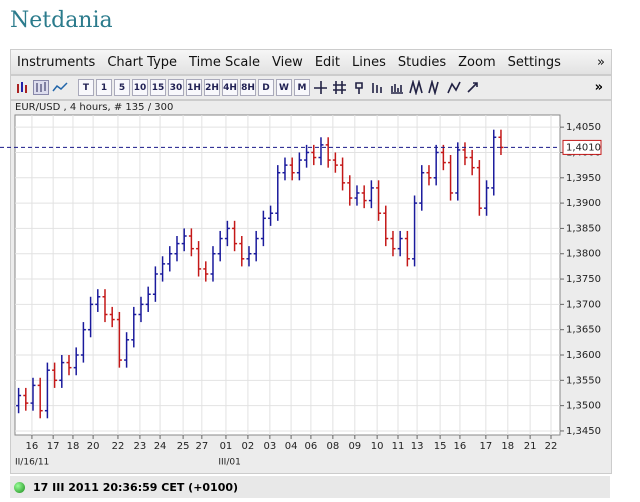  What do you see at coordinates (377, 446) in the screenshot?
I see `x-tick-label: 10` at bounding box center [377, 446].